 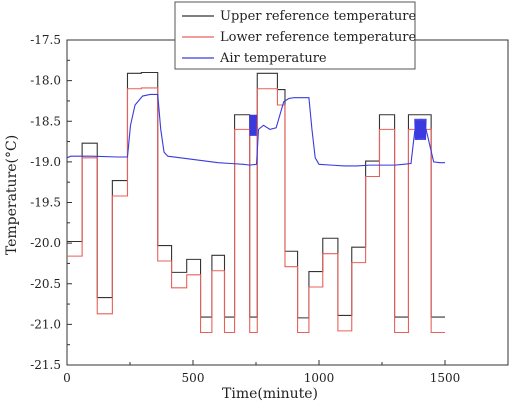 I want to click on y-tick-label: -21.0, so click(x=45, y=324).